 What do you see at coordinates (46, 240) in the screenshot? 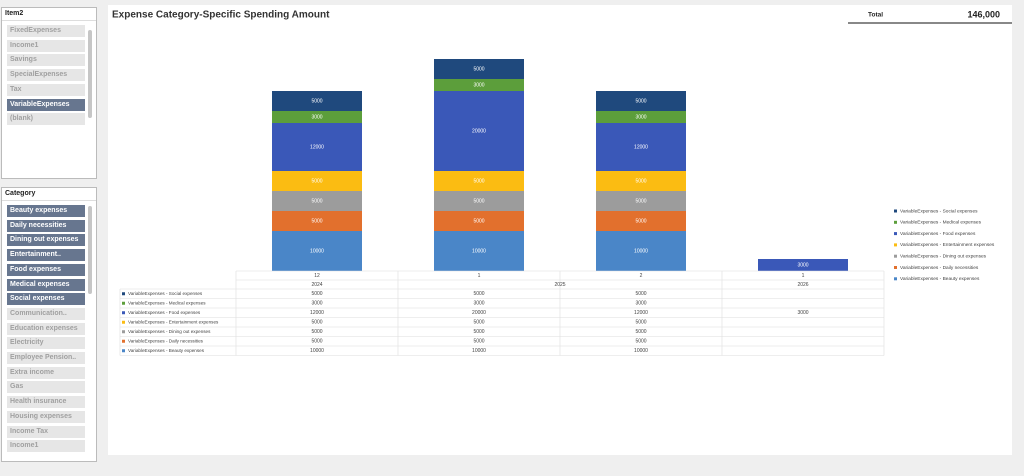
I see `slicer-item: Dining out expenses` at bounding box center [46, 240].